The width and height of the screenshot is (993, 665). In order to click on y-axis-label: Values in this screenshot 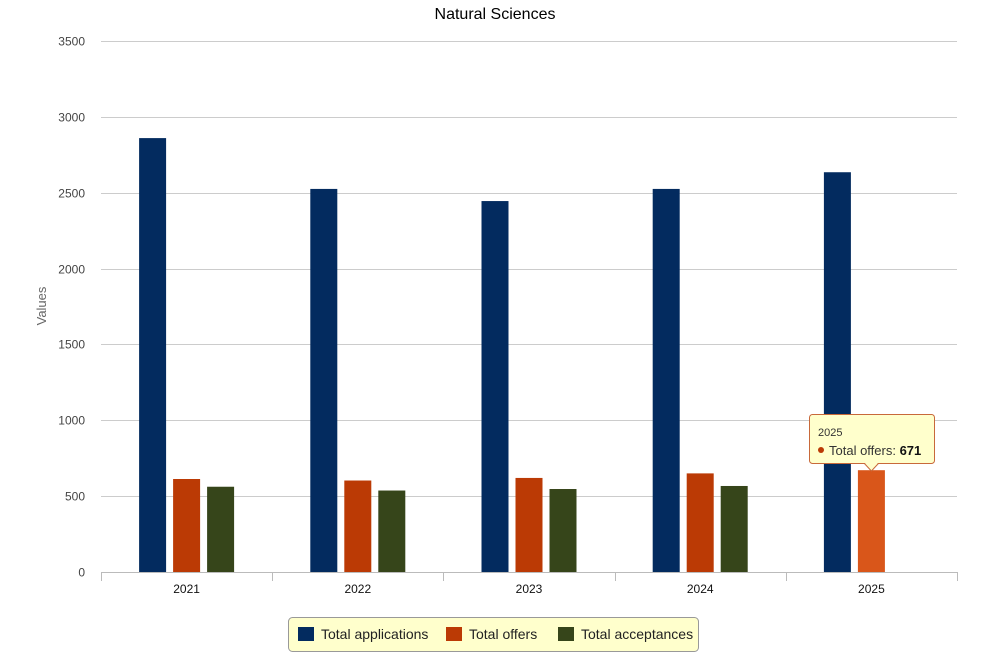, I will do `click(41, 305)`.